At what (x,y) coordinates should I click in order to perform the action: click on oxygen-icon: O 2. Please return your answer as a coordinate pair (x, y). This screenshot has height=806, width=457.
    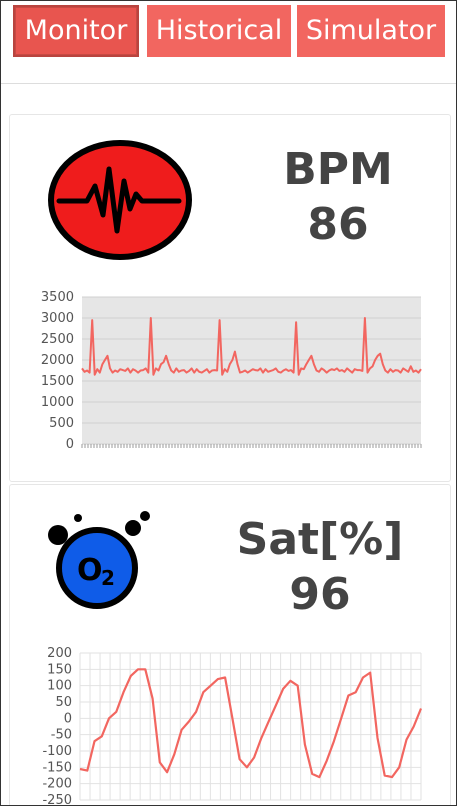
    Looking at the image, I should click on (99, 560).